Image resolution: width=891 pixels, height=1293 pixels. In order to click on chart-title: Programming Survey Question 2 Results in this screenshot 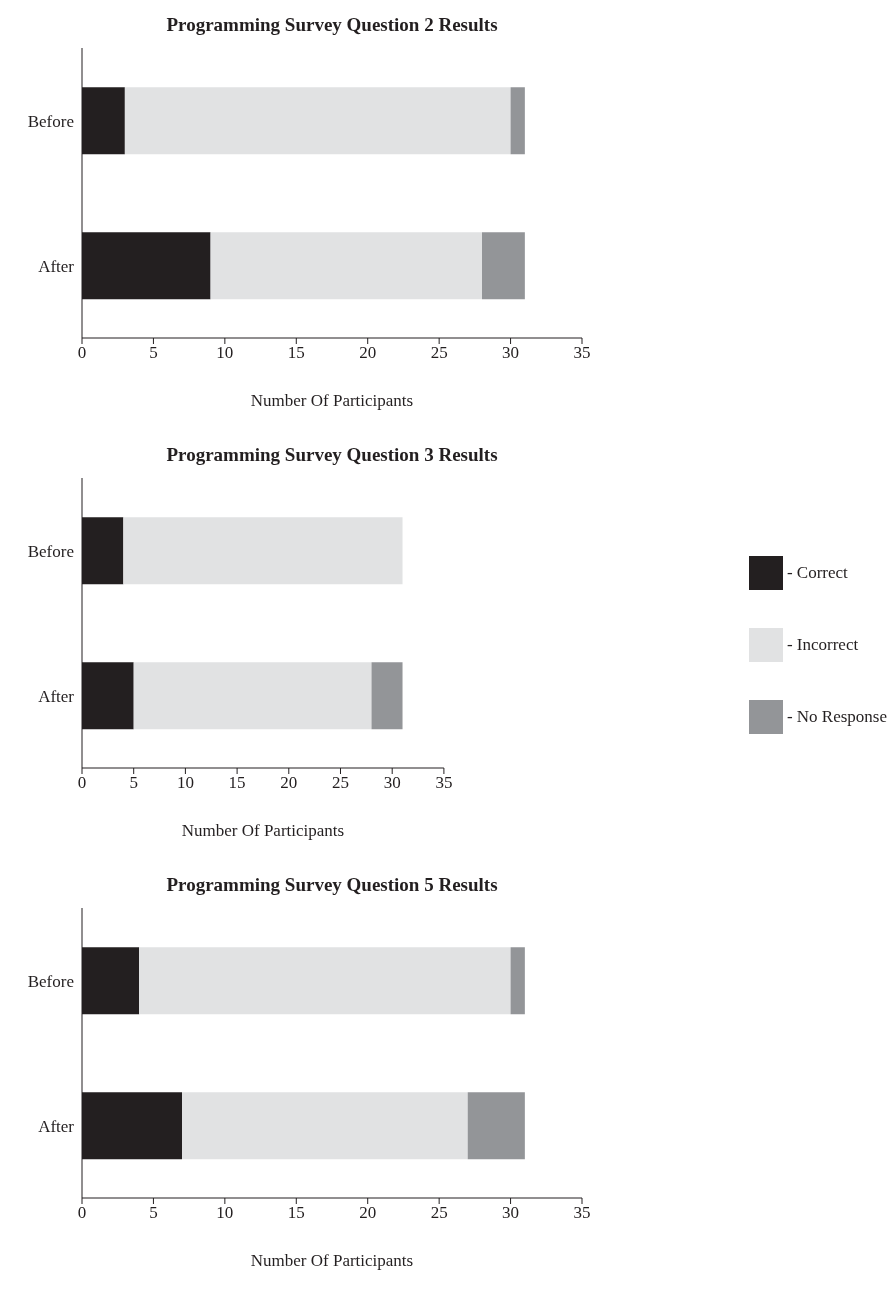, I will do `click(332, 25)`.